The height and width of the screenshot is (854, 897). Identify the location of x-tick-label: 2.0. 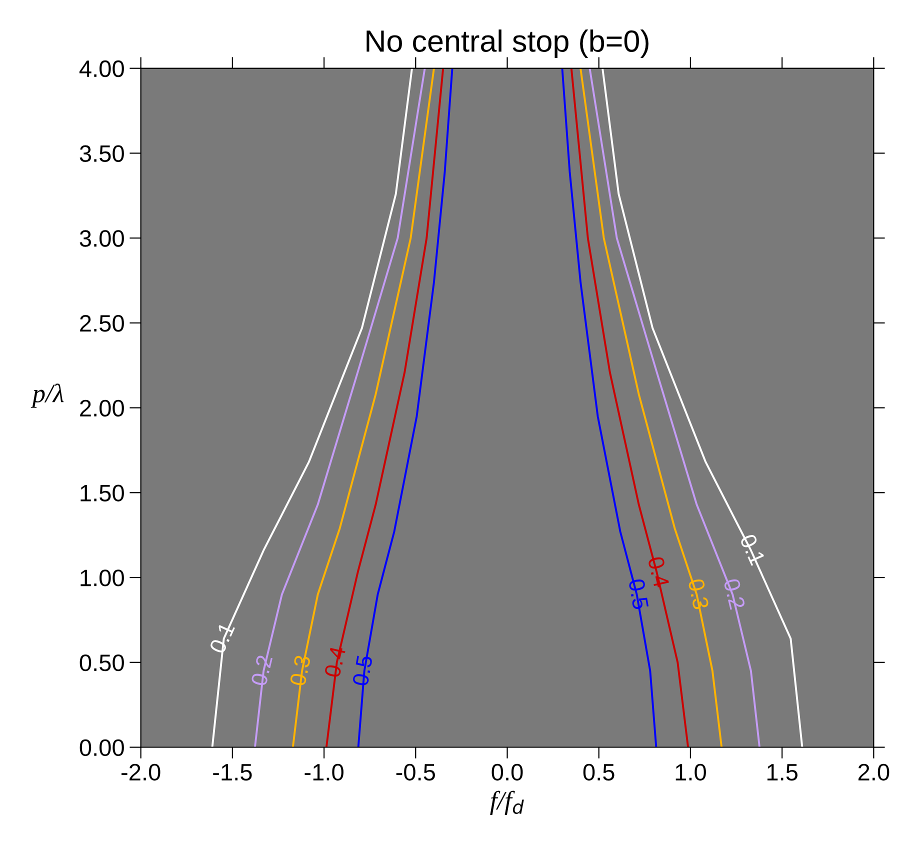
(874, 772).